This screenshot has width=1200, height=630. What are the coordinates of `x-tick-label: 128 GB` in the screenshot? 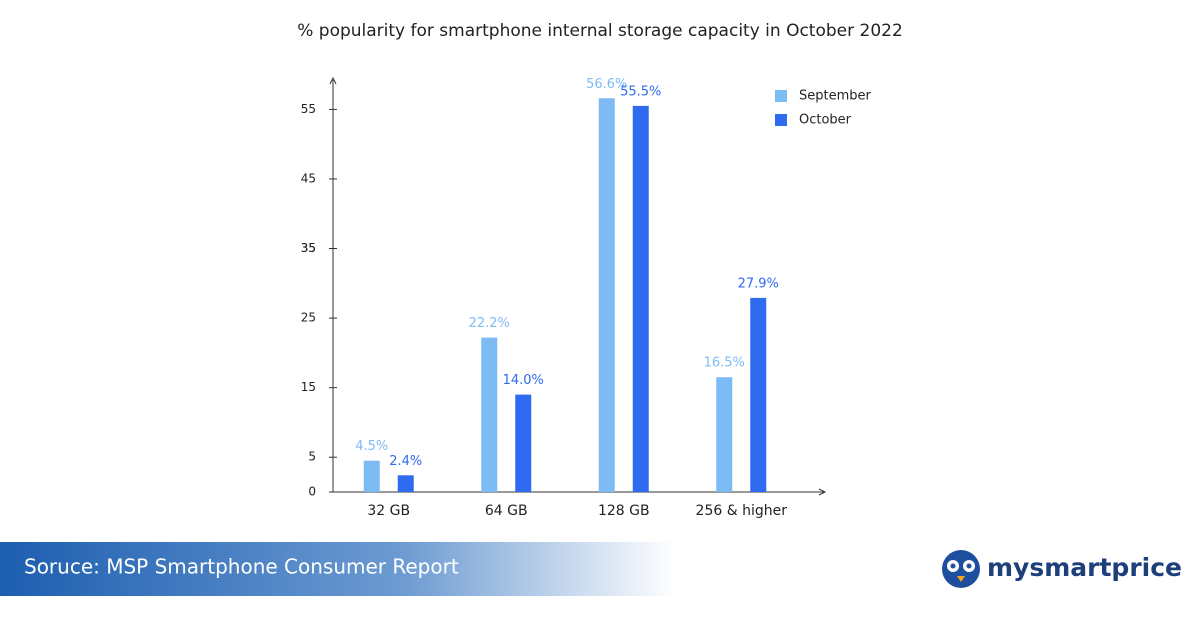 It's located at (624, 511).